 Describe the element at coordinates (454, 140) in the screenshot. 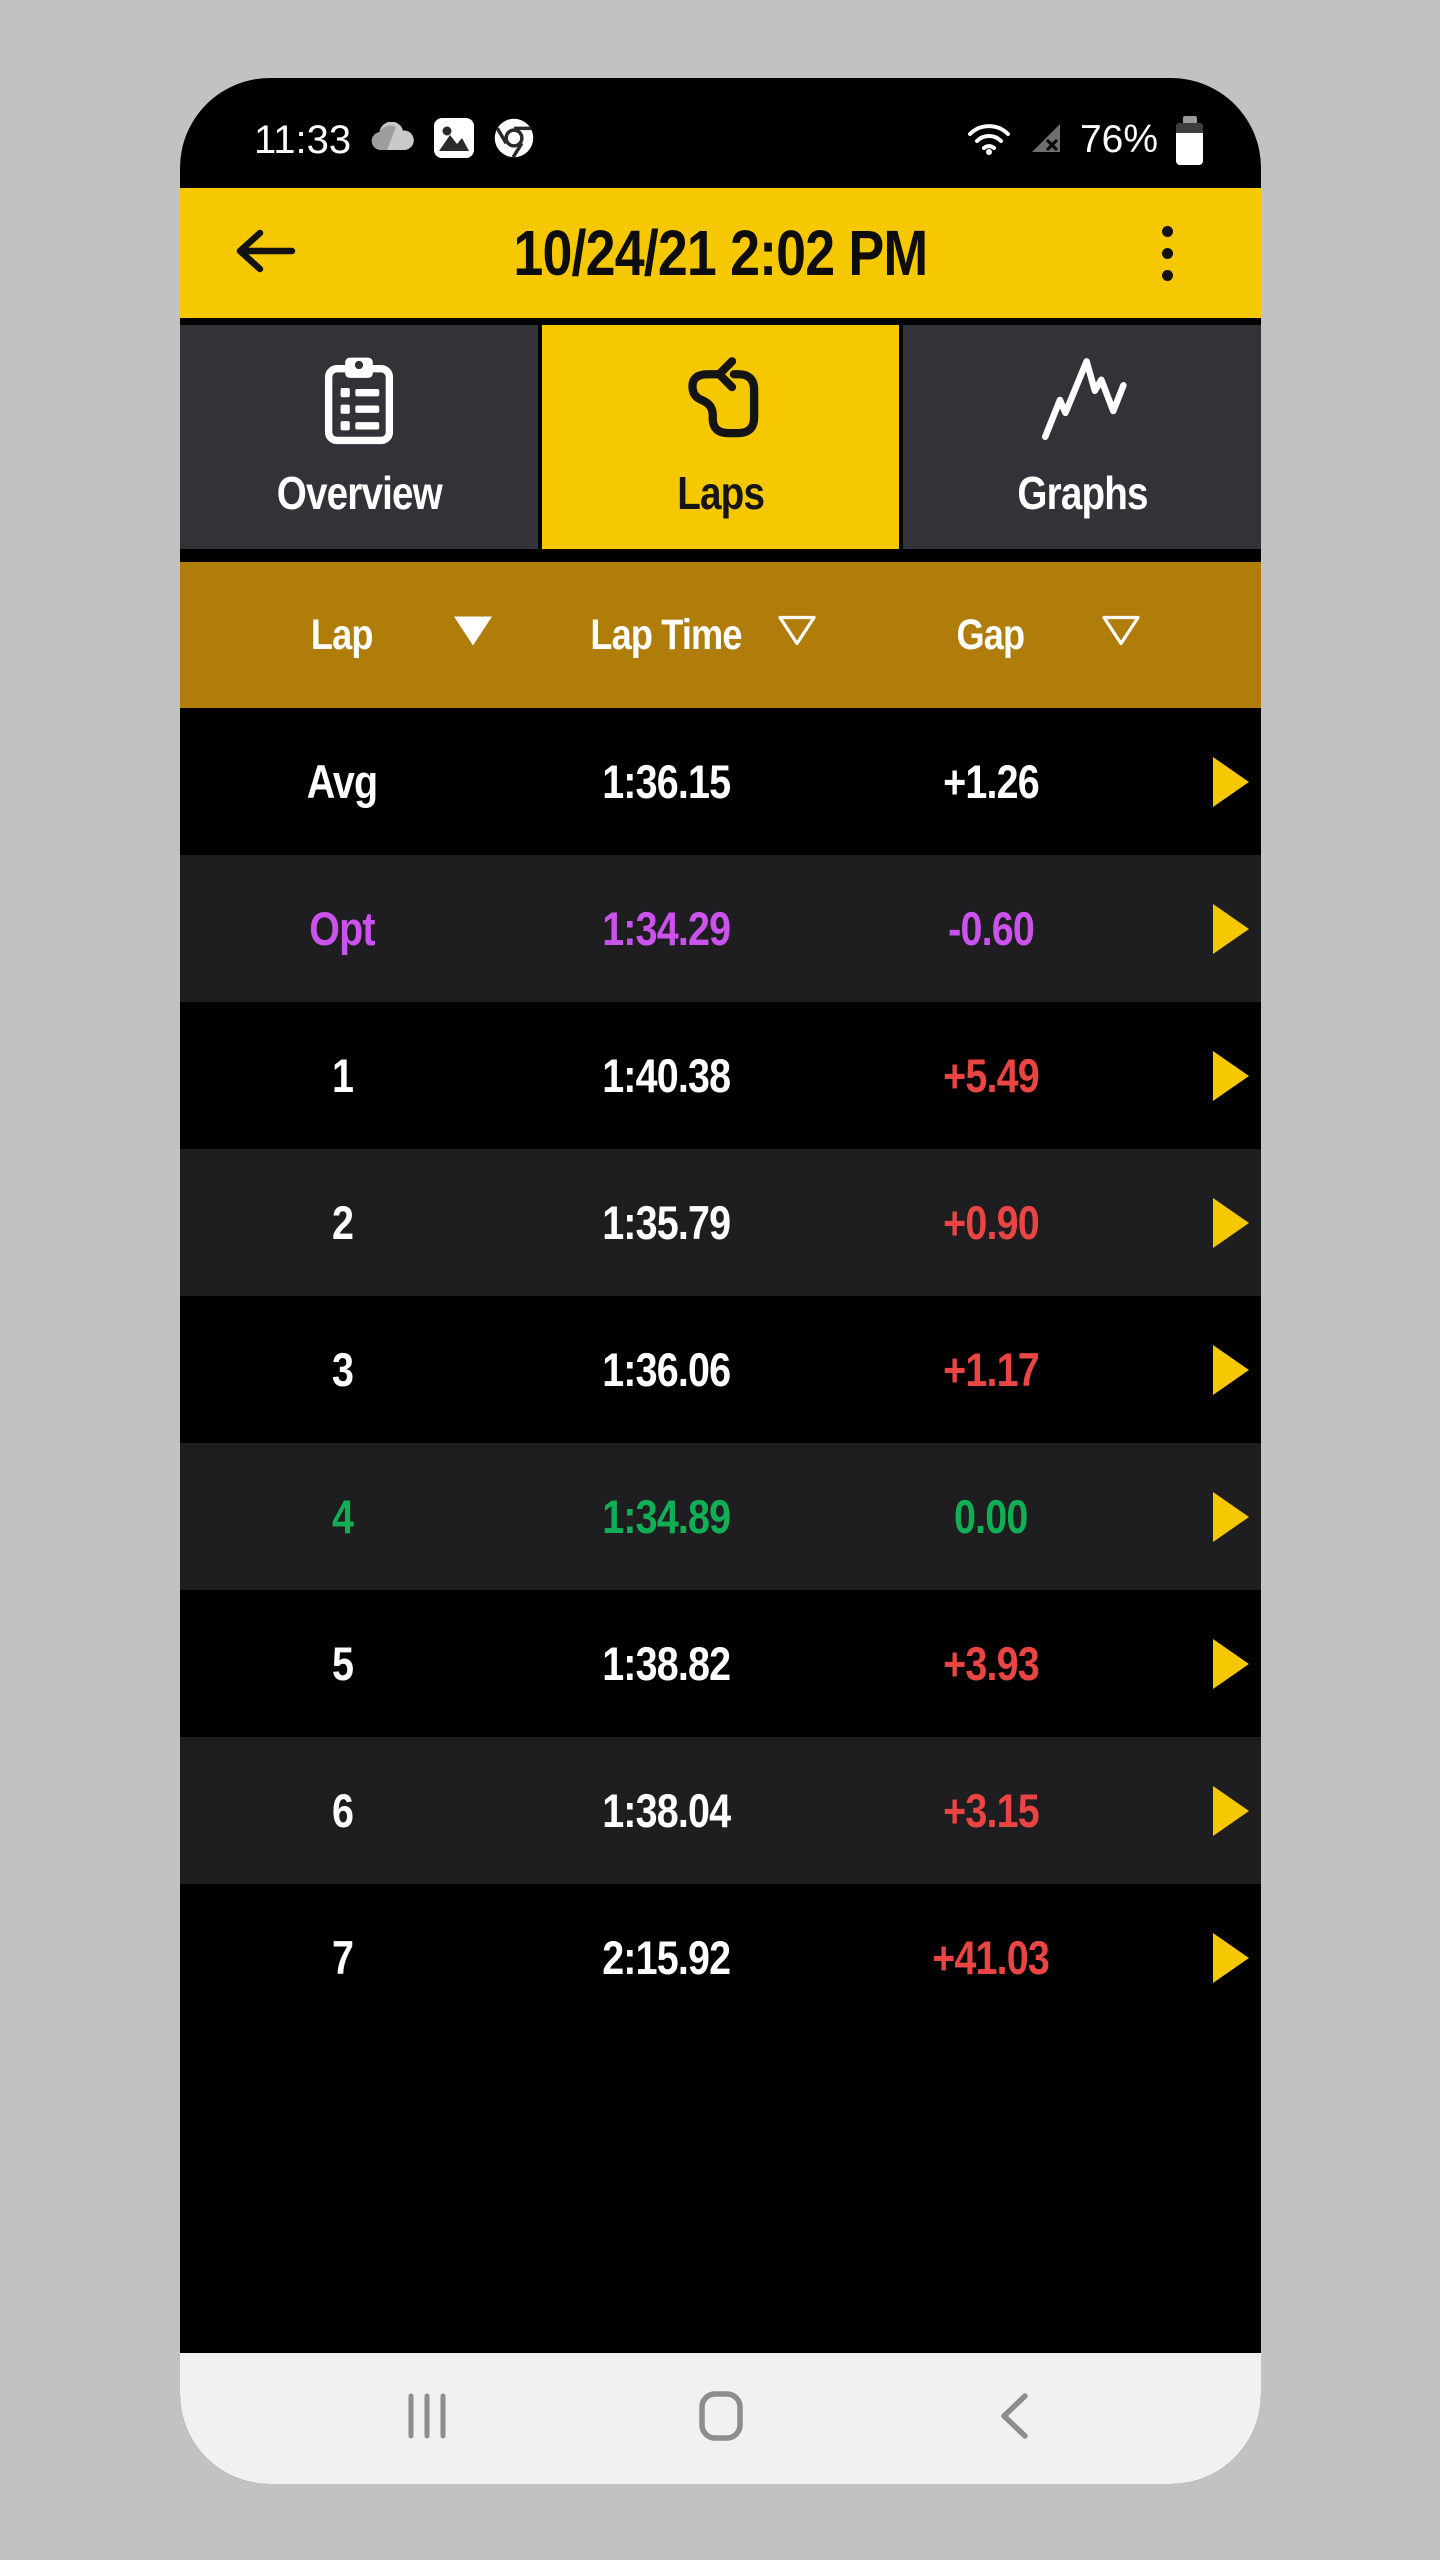

I see `photos-icon` at that location.